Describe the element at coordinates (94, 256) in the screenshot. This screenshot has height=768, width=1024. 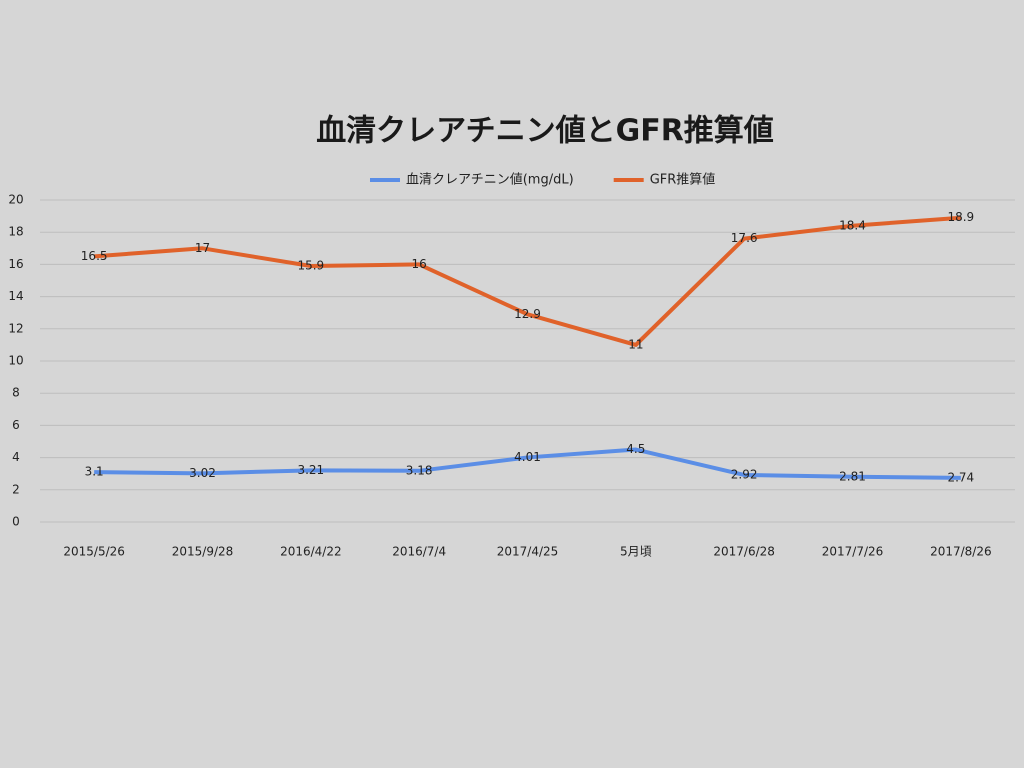
I see `data-label: 16.5` at that location.